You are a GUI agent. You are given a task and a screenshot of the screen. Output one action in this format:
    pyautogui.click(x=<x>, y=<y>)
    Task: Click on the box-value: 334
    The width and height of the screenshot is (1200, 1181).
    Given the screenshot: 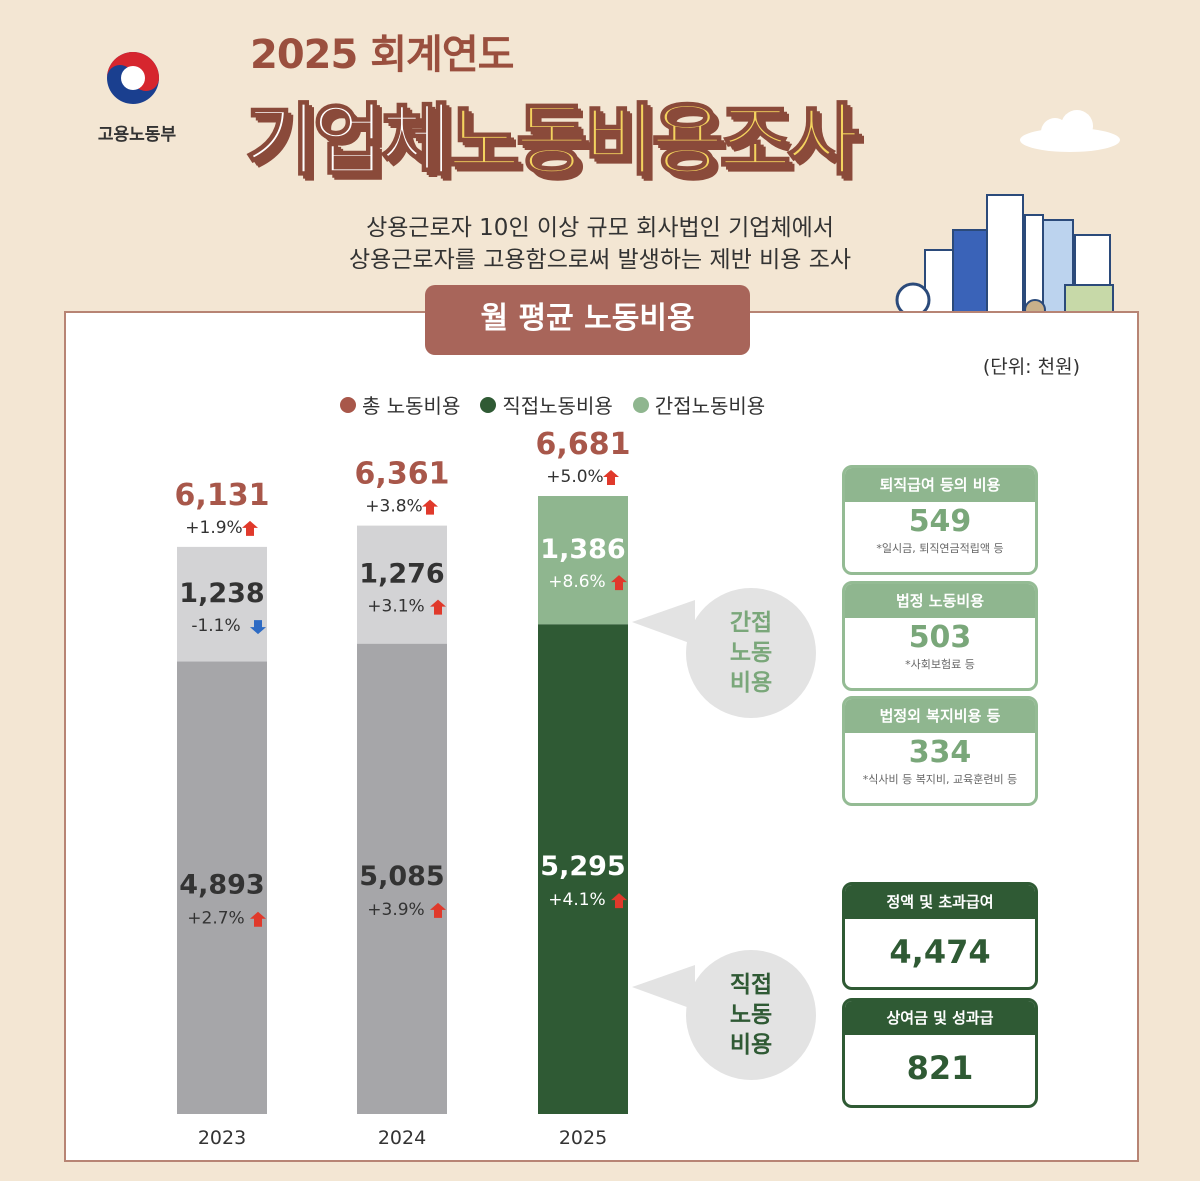 What is the action you would take?
    pyautogui.click(x=940, y=752)
    